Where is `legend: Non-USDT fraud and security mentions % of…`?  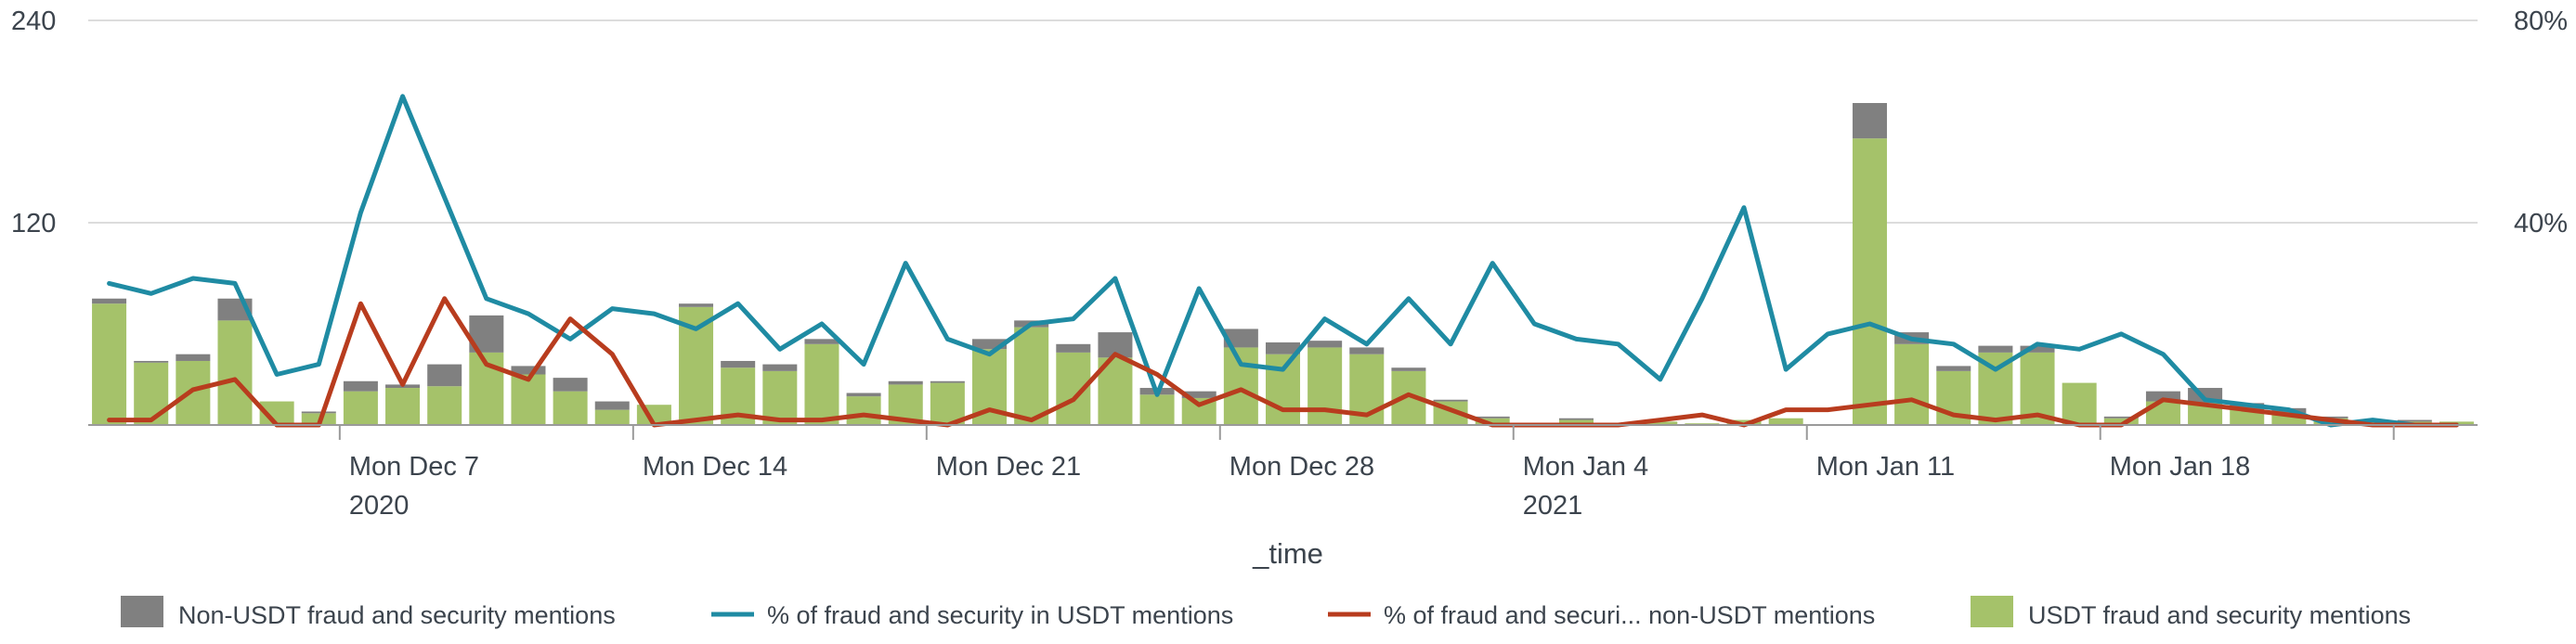 legend: Non-USDT fraud and security mentions % of… is located at coordinates (1266, 612).